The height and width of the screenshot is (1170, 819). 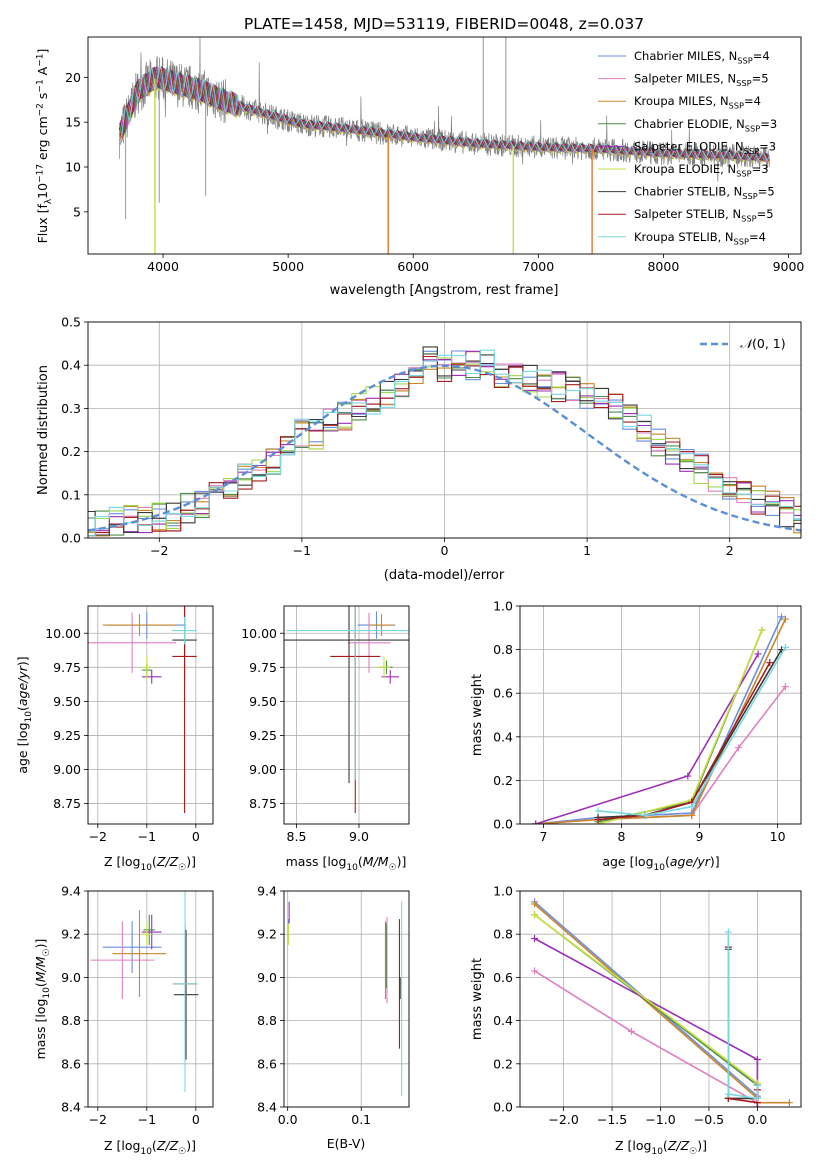 I want to click on histogram-ks, so click(x=444, y=443).